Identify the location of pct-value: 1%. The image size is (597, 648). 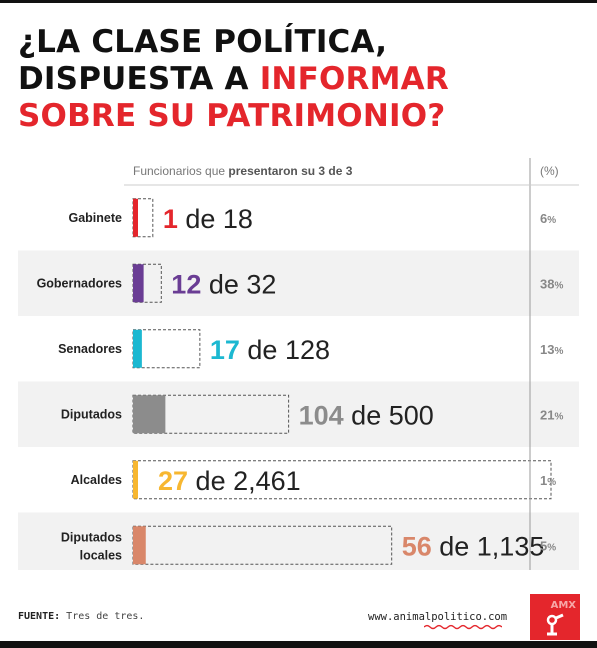
(548, 480).